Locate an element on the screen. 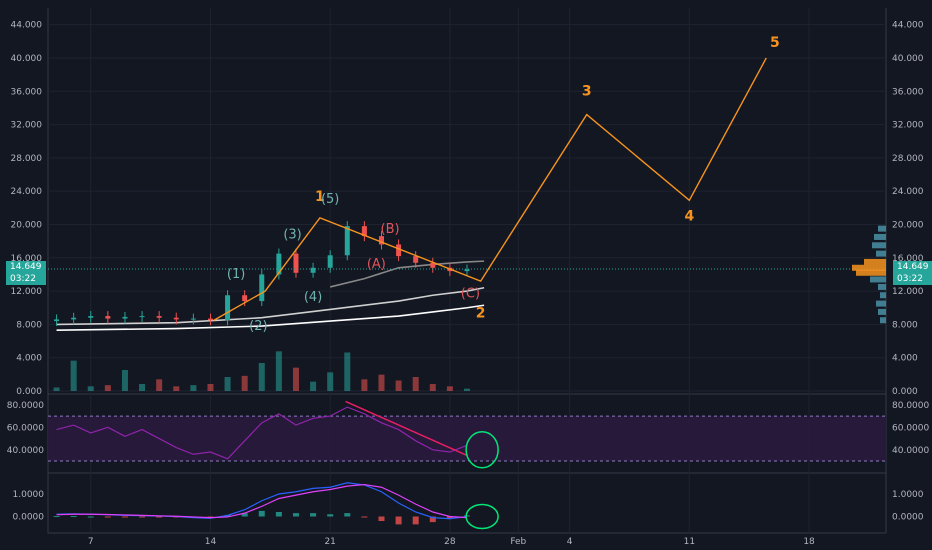 The height and width of the screenshot is (550, 932). rsi-tick-label-left: 40.0000 is located at coordinates (25, 451).